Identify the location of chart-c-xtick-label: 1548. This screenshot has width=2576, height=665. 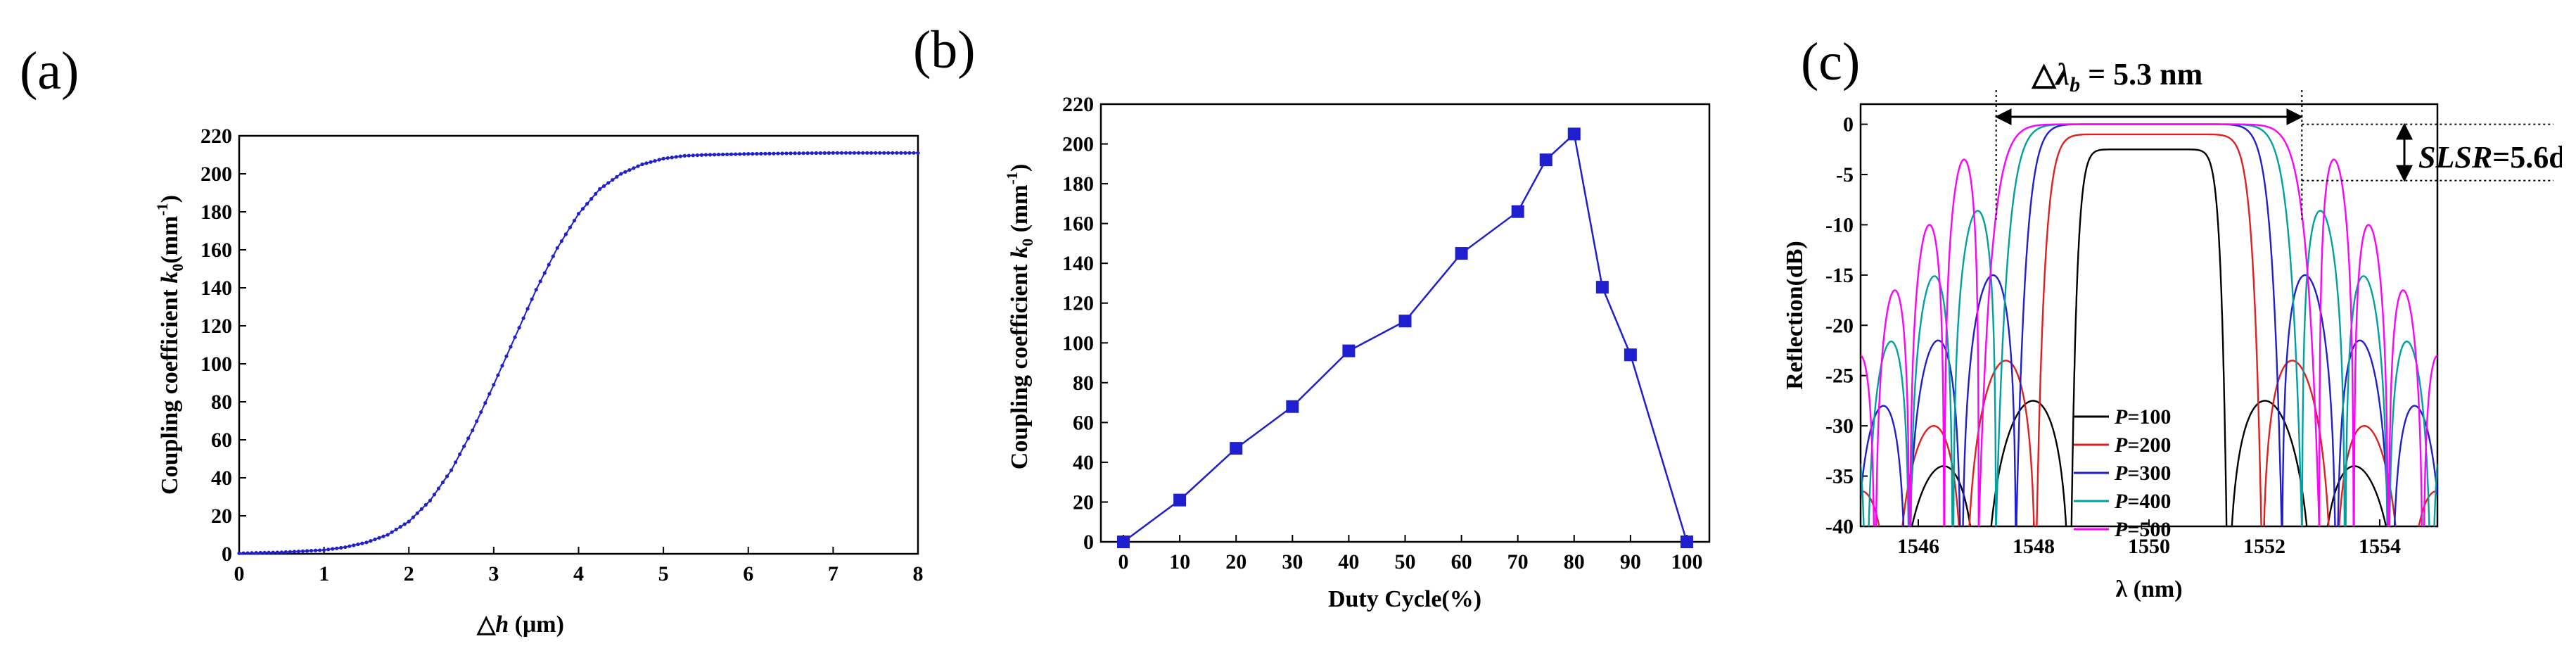
(2034, 546).